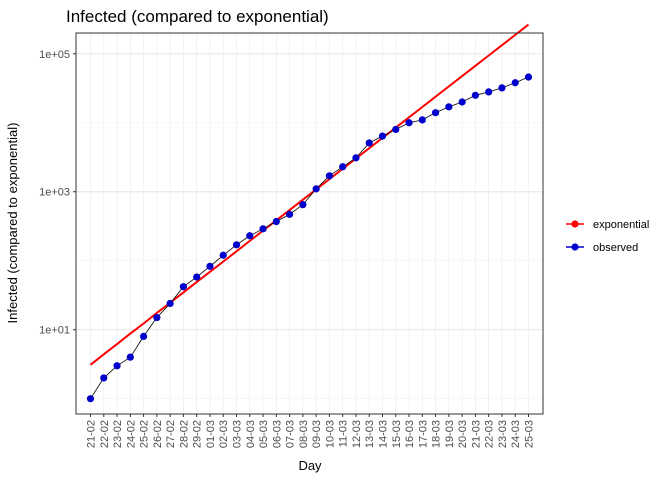 Image resolution: width=672 pixels, height=480 pixels. Describe the element at coordinates (344, 433) in the screenshot. I see `x-tick-label: 11-03` at that location.